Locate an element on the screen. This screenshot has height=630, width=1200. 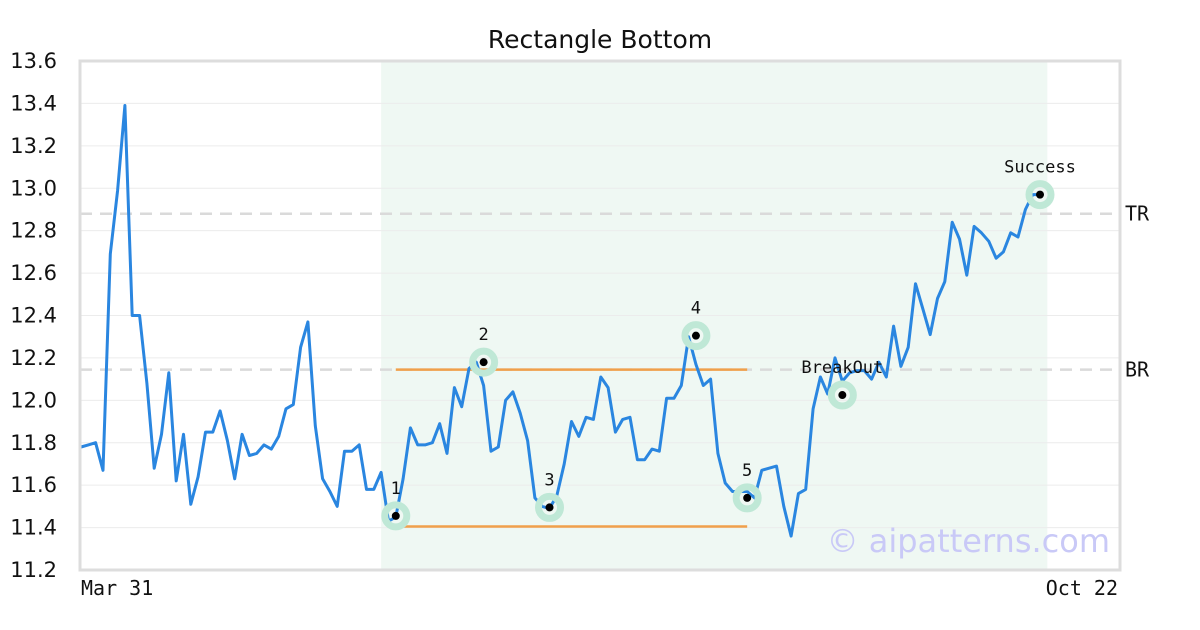
annotation-label-2: 2 is located at coordinates (484, 335).